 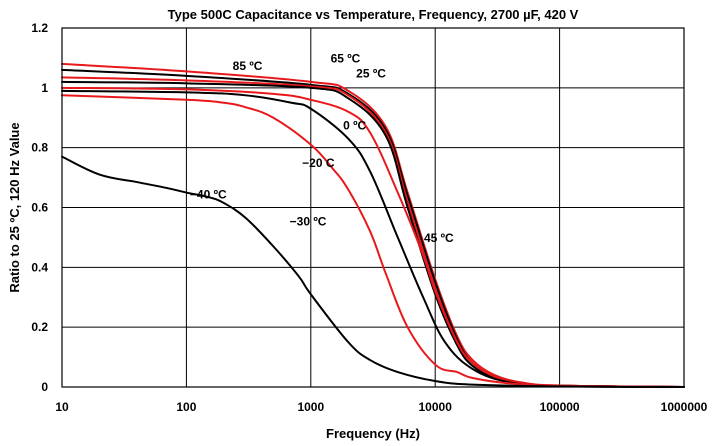 What do you see at coordinates (373, 433) in the screenshot?
I see `x-axis-title: Frequency (Hz)` at bounding box center [373, 433].